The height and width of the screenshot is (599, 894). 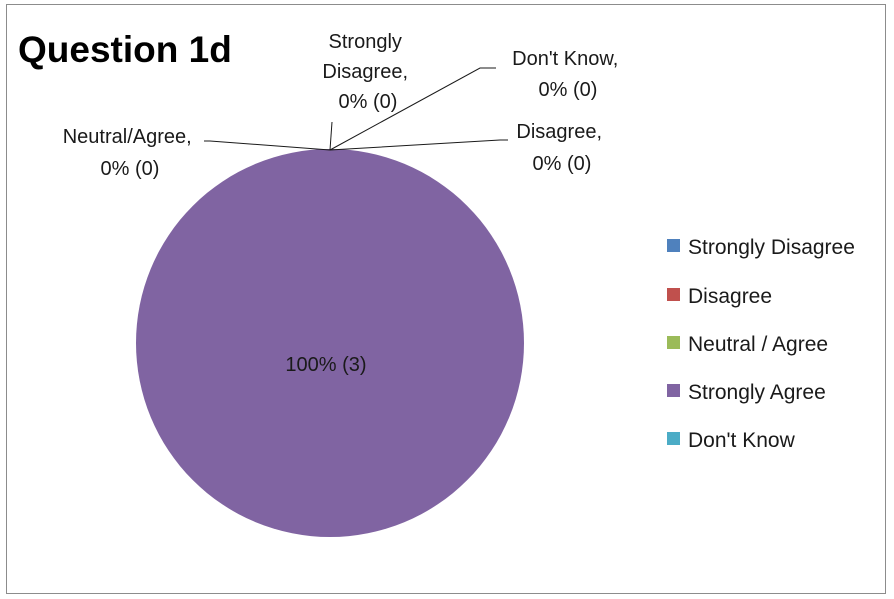 I want to click on data-label-line: Neutral/Agree,, so click(x=127, y=137).